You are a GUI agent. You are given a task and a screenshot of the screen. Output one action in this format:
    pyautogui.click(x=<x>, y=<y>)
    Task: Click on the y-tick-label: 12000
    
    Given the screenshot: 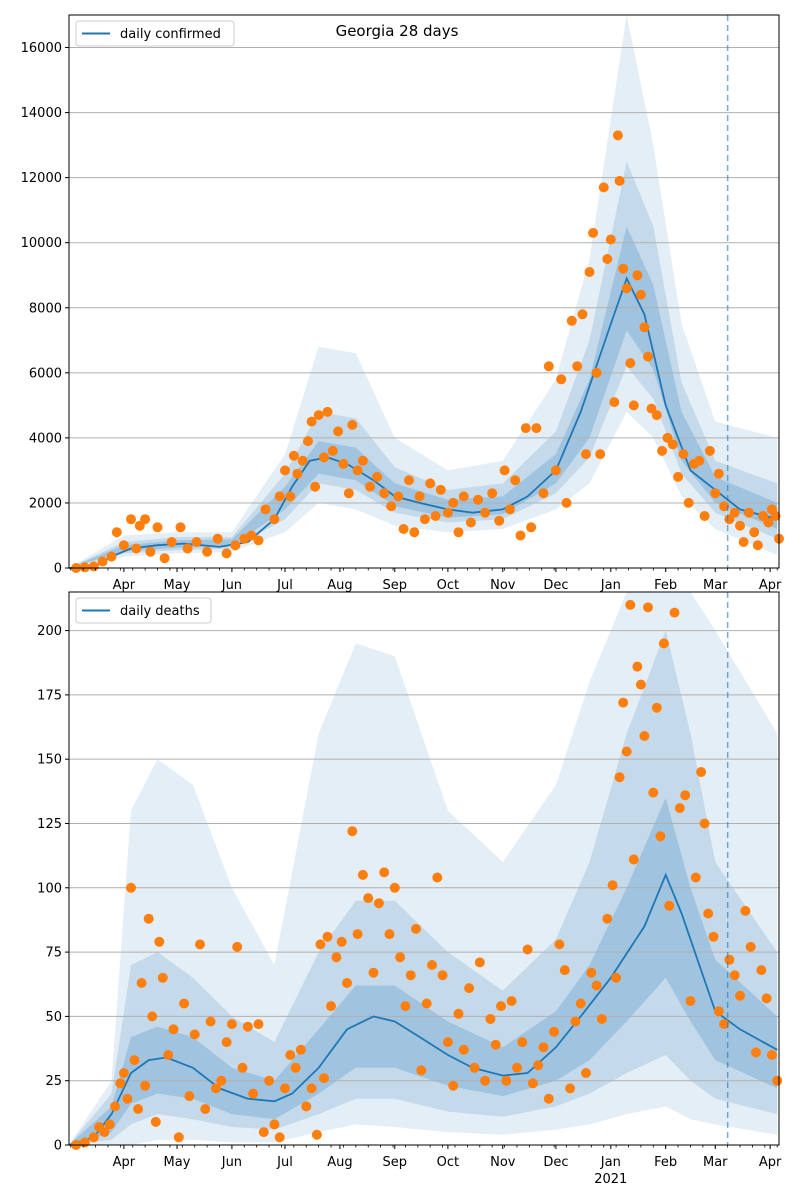 What is the action you would take?
    pyautogui.click(x=41, y=178)
    